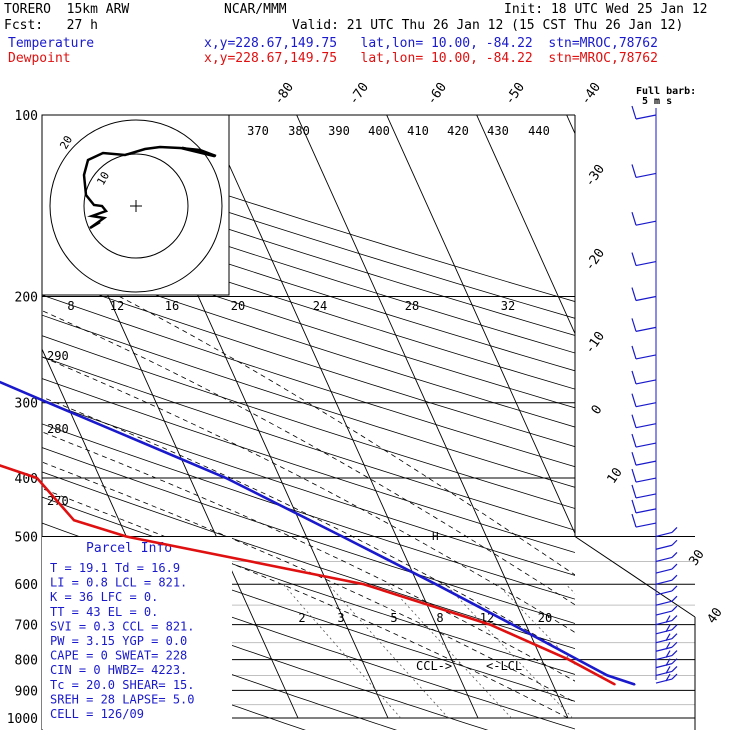 The image size is (740, 740). What do you see at coordinates (58, 356) in the screenshot?
I see `theta-side-label: 290` at bounding box center [58, 356].